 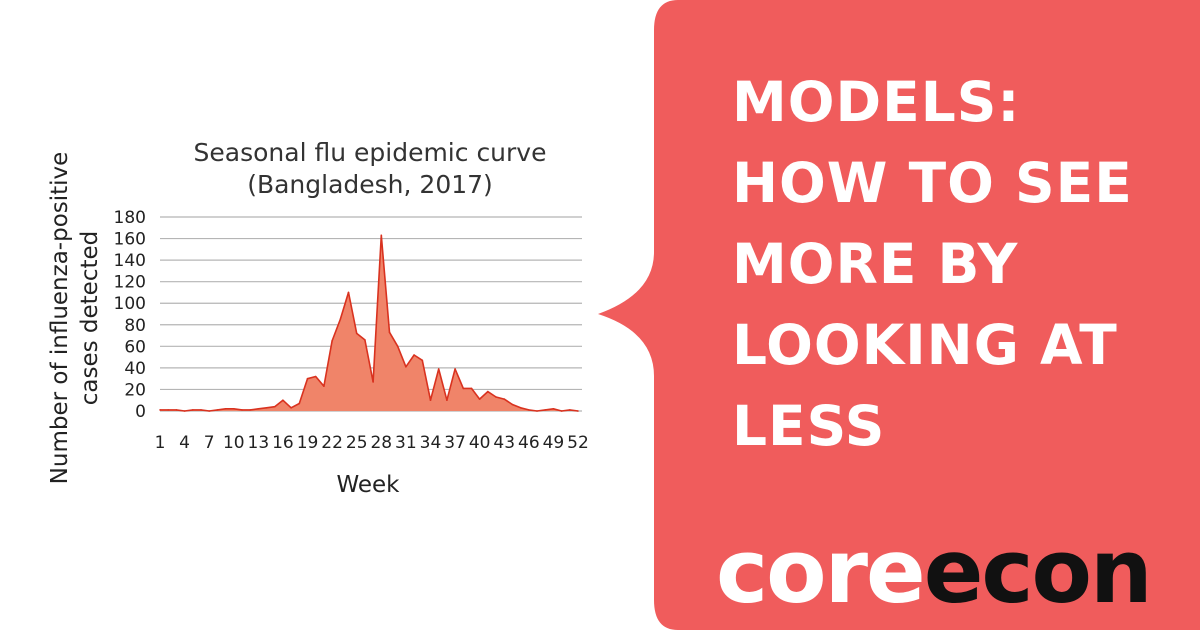 I want to click on x-tick-13: 13, so click(x=259, y=443).